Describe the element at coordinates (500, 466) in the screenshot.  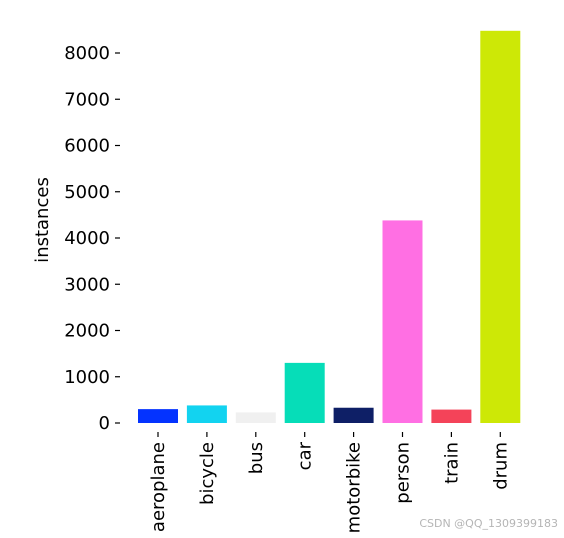
I see `x-tick-label-drum: drum` at that location.